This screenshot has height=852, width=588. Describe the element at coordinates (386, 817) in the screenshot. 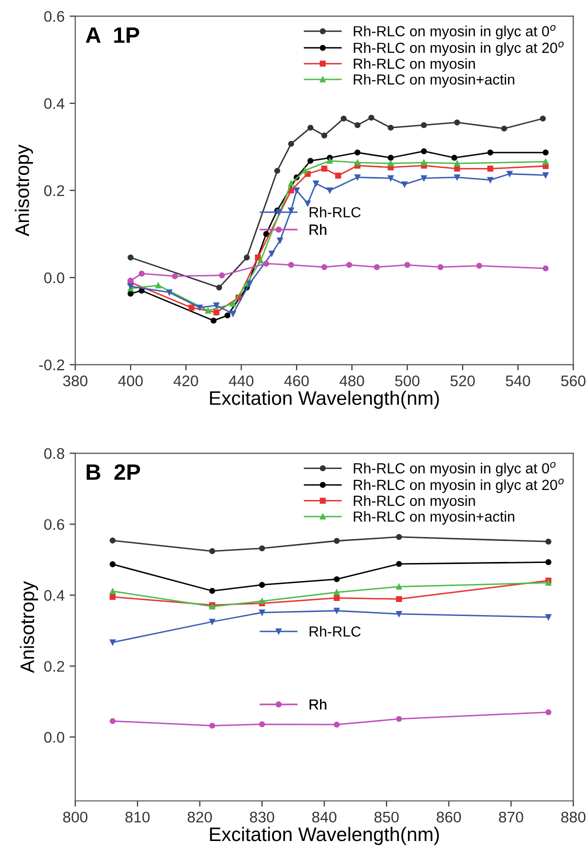

I see `x-tick-label: 850` at that location.